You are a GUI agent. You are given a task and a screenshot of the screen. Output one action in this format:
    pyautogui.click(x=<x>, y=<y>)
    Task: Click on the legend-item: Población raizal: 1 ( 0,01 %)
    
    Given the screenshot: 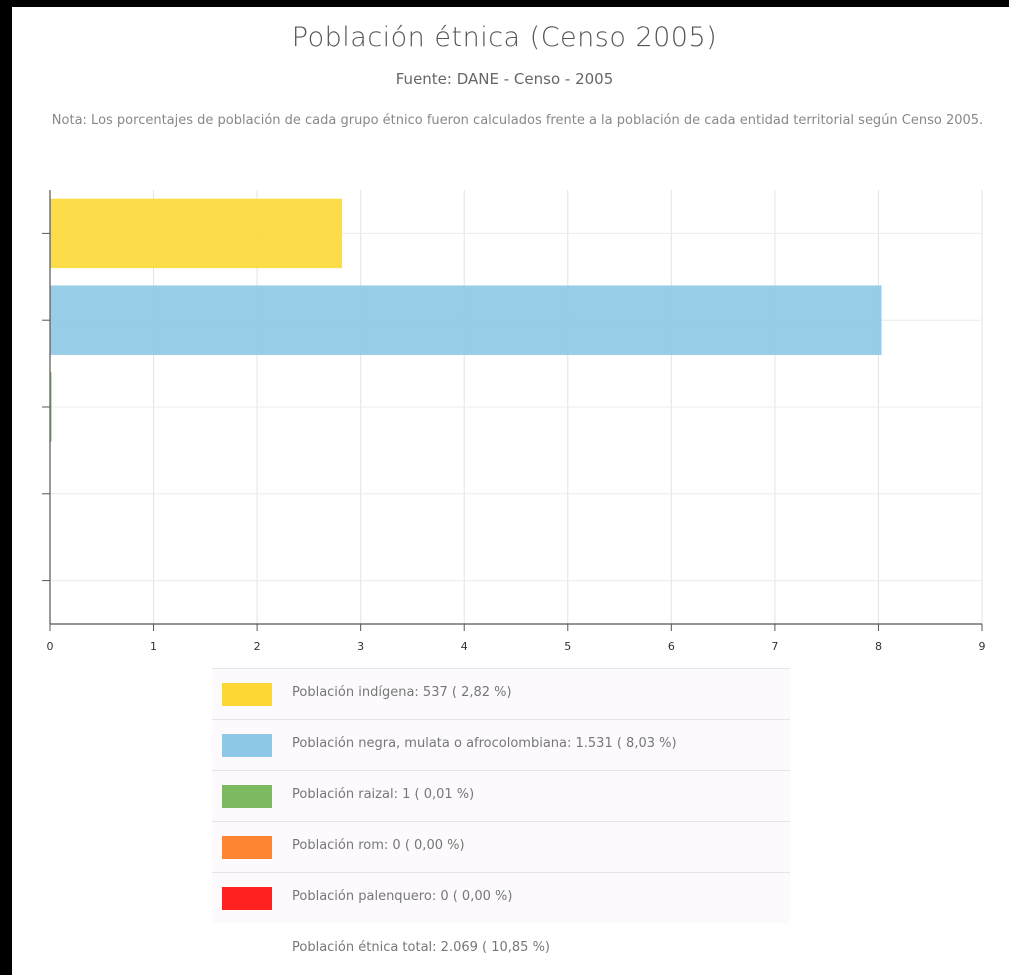 What is the action you would take?
    pyautogui.click(x=501, y=795)
    